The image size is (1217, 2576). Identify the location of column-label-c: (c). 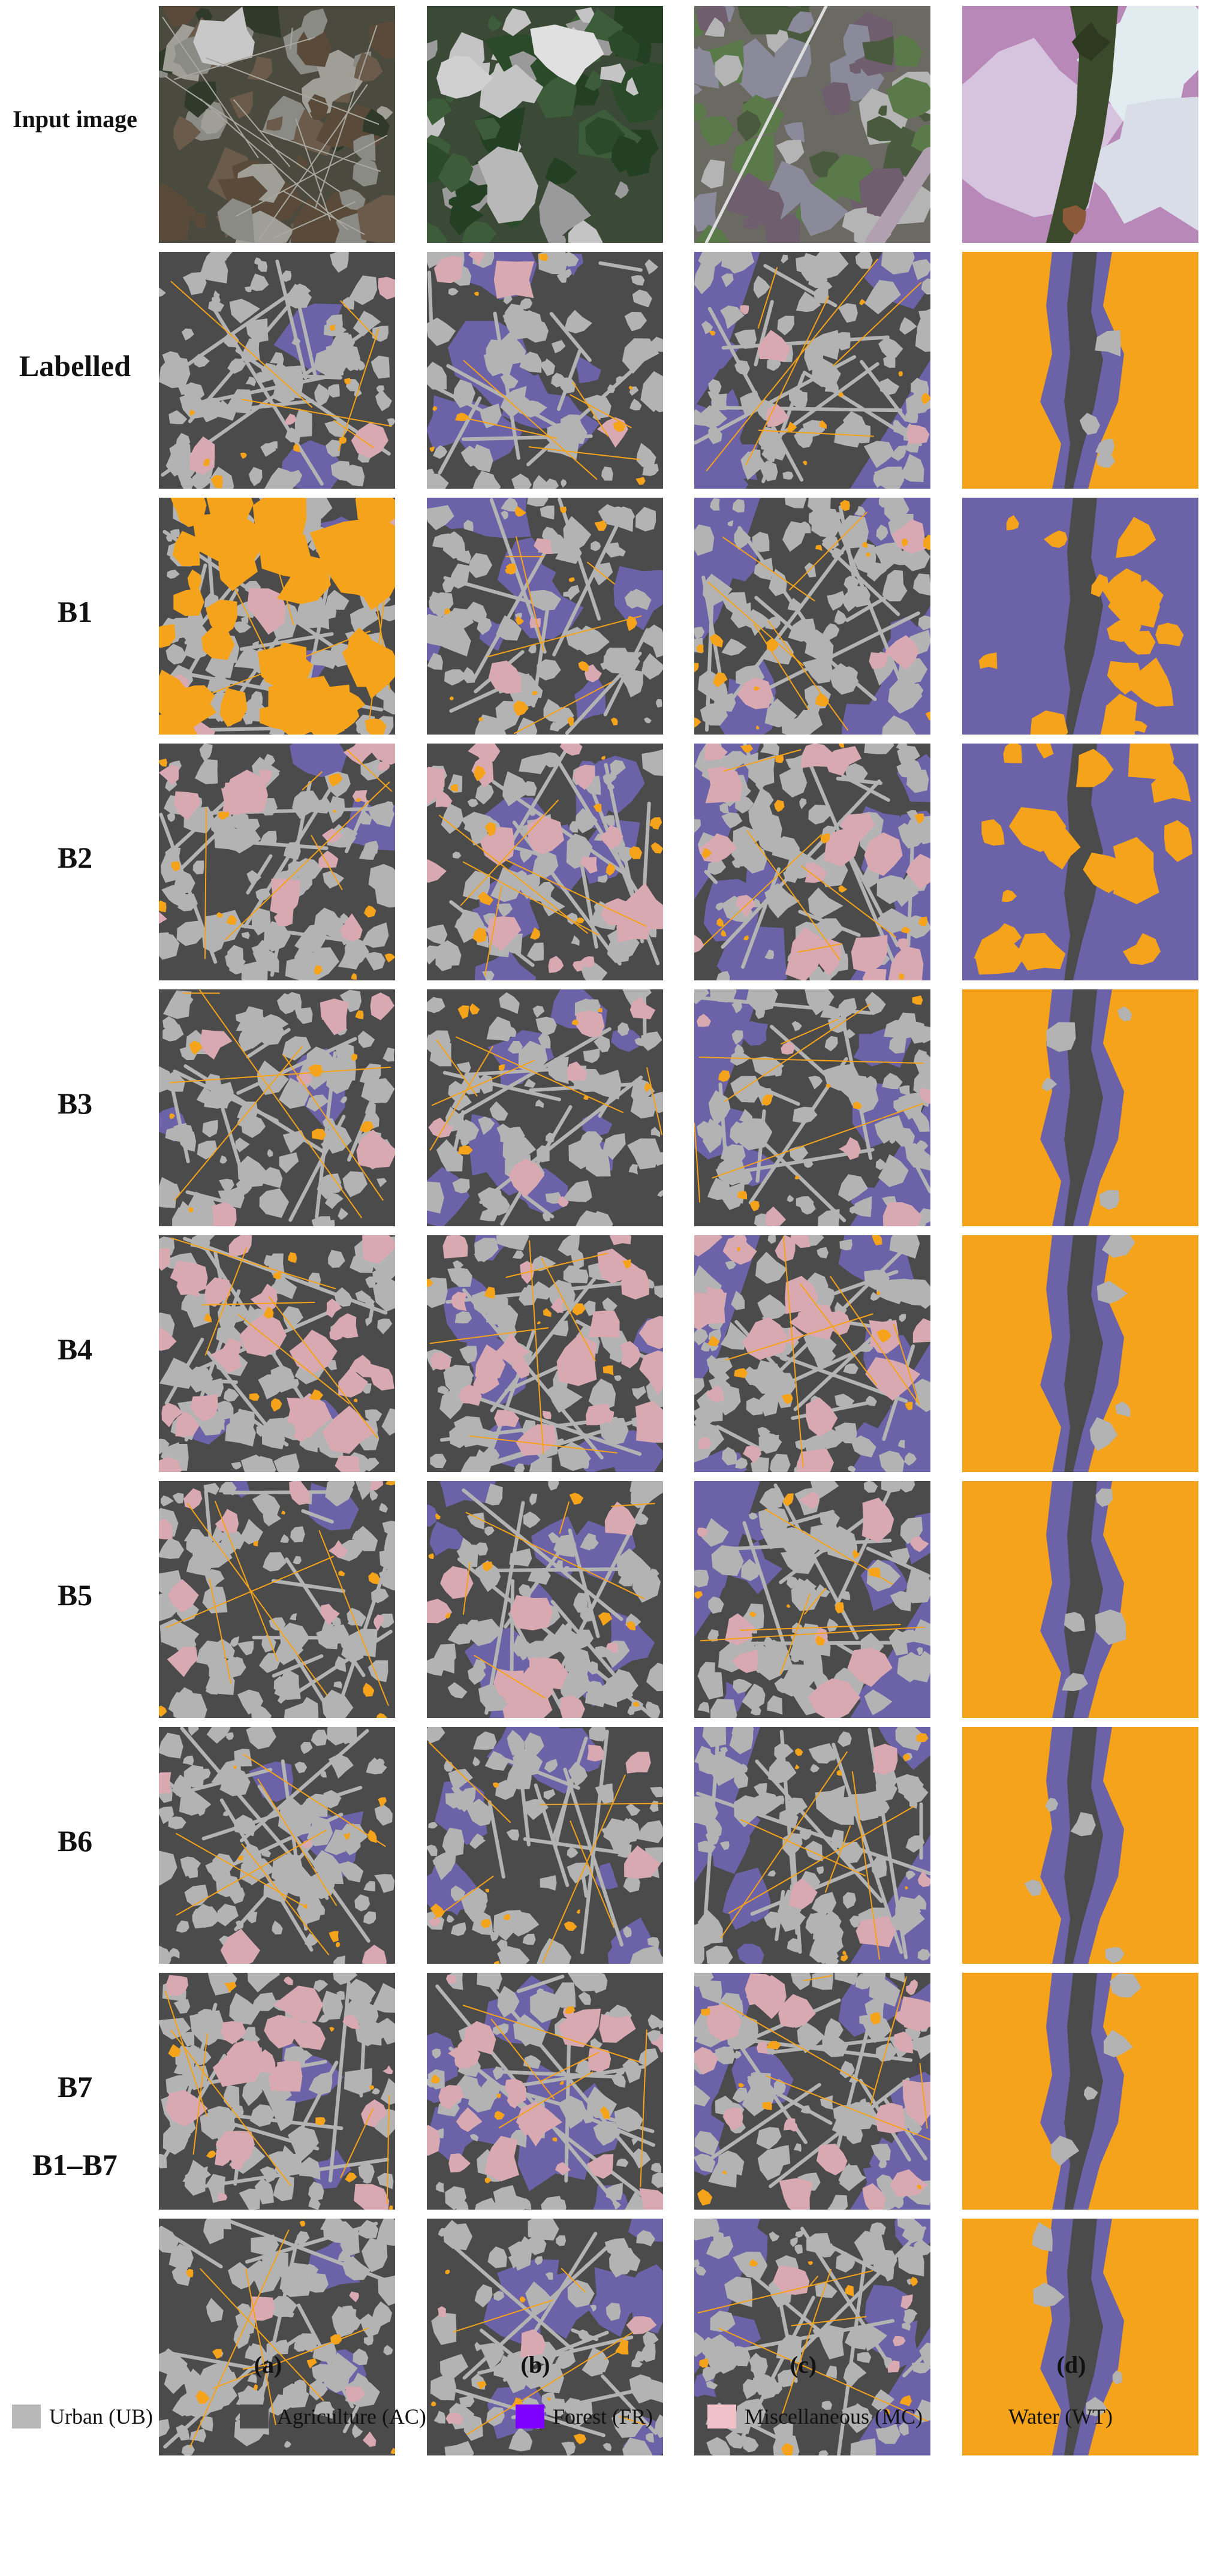
(803, 2365).